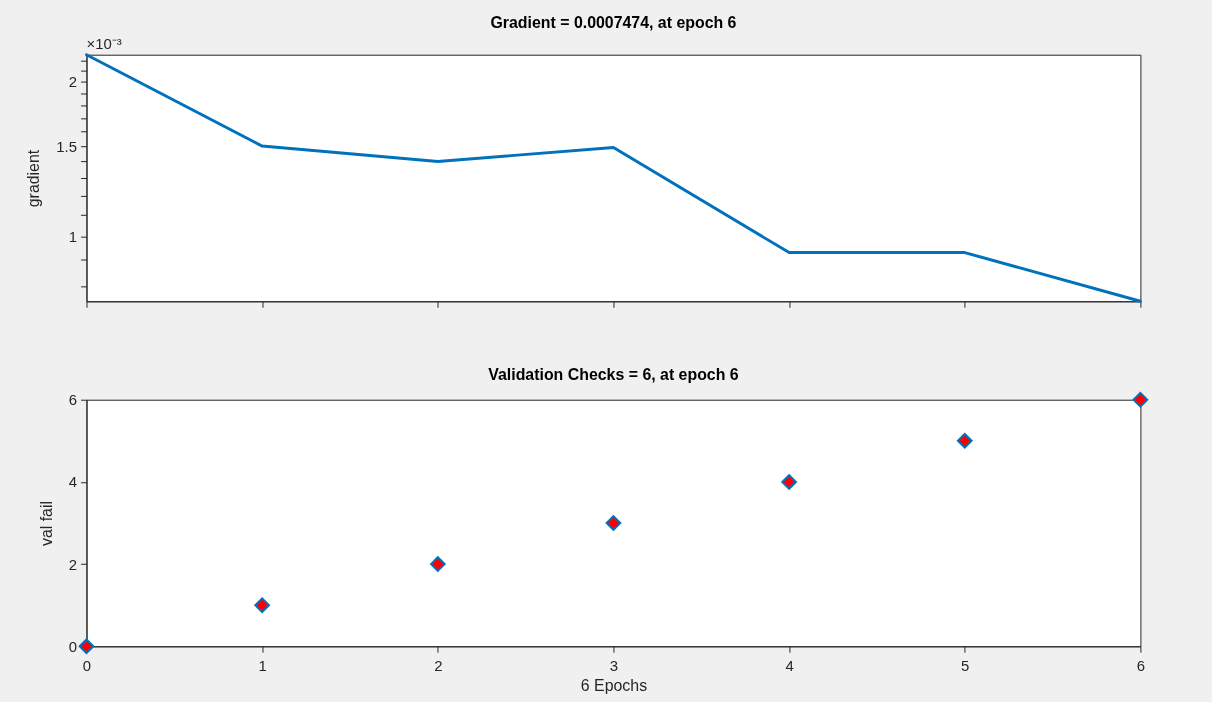  Describe the element at coordinates (789, 665) in the screenshot. I see `x-tick-label: 4` at that location.